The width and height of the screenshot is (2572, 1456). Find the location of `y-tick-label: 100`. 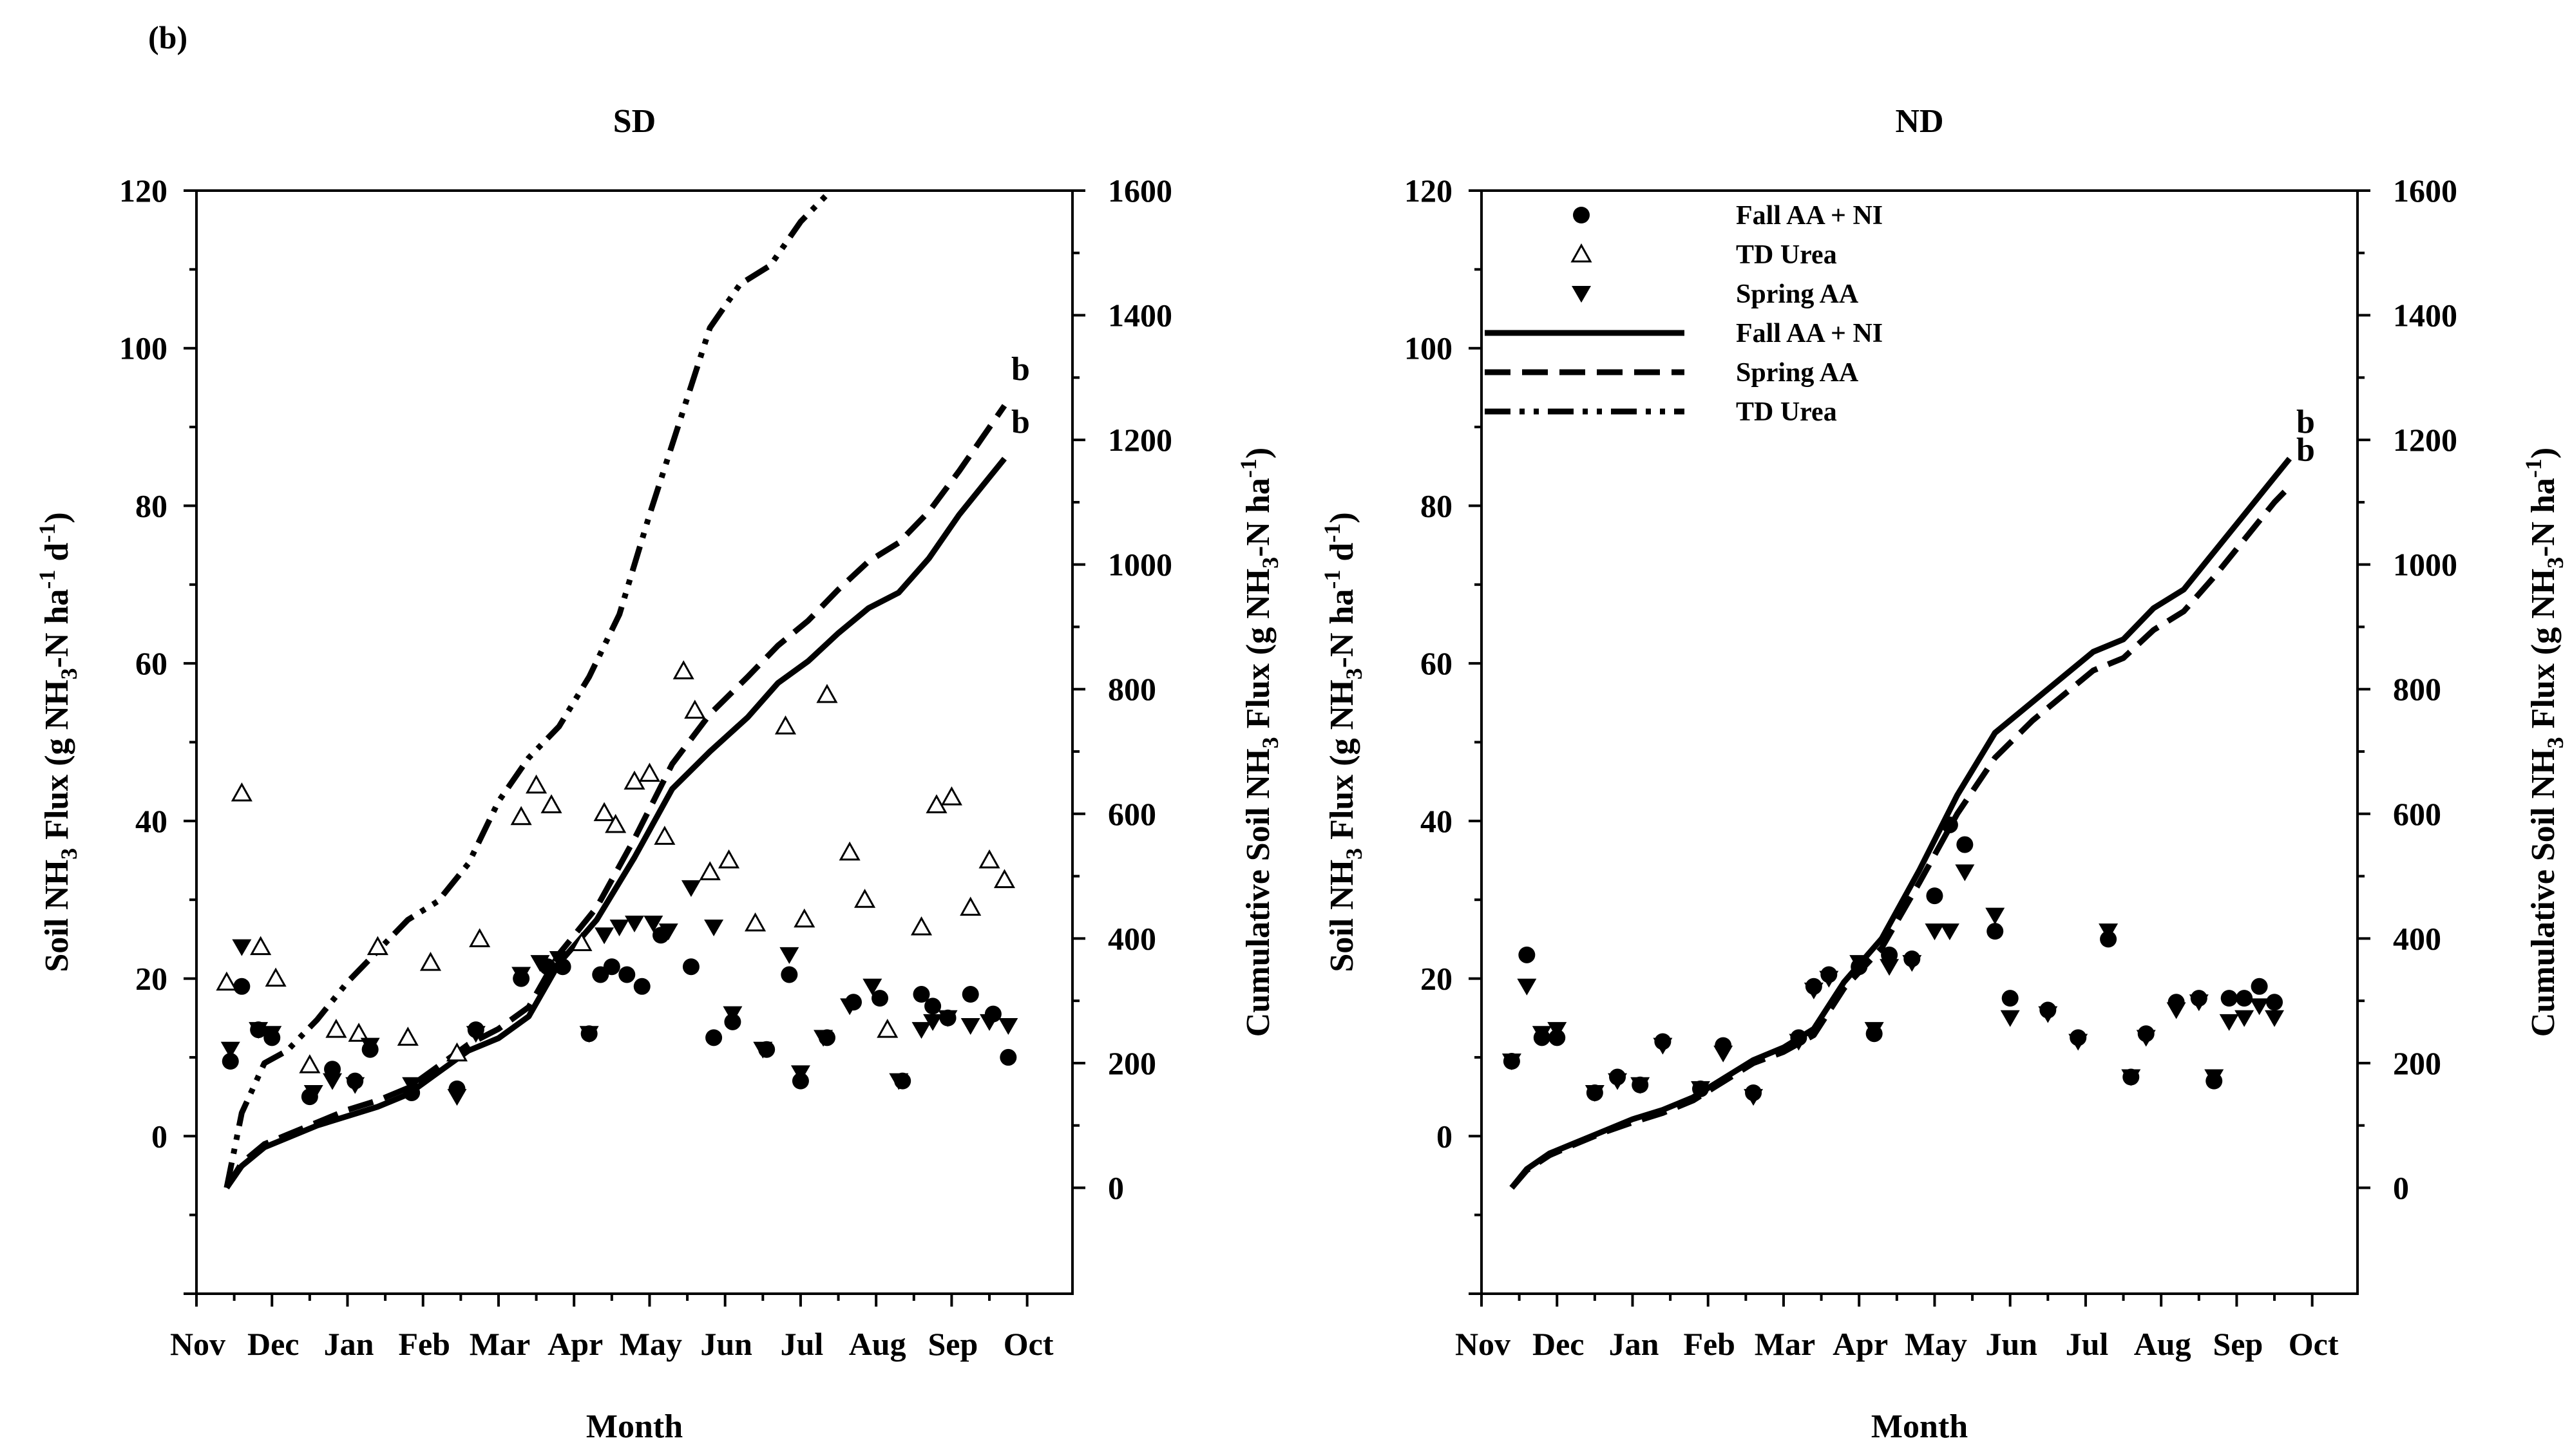

y-tick-label: 100 is located at coordinates (143, 348).